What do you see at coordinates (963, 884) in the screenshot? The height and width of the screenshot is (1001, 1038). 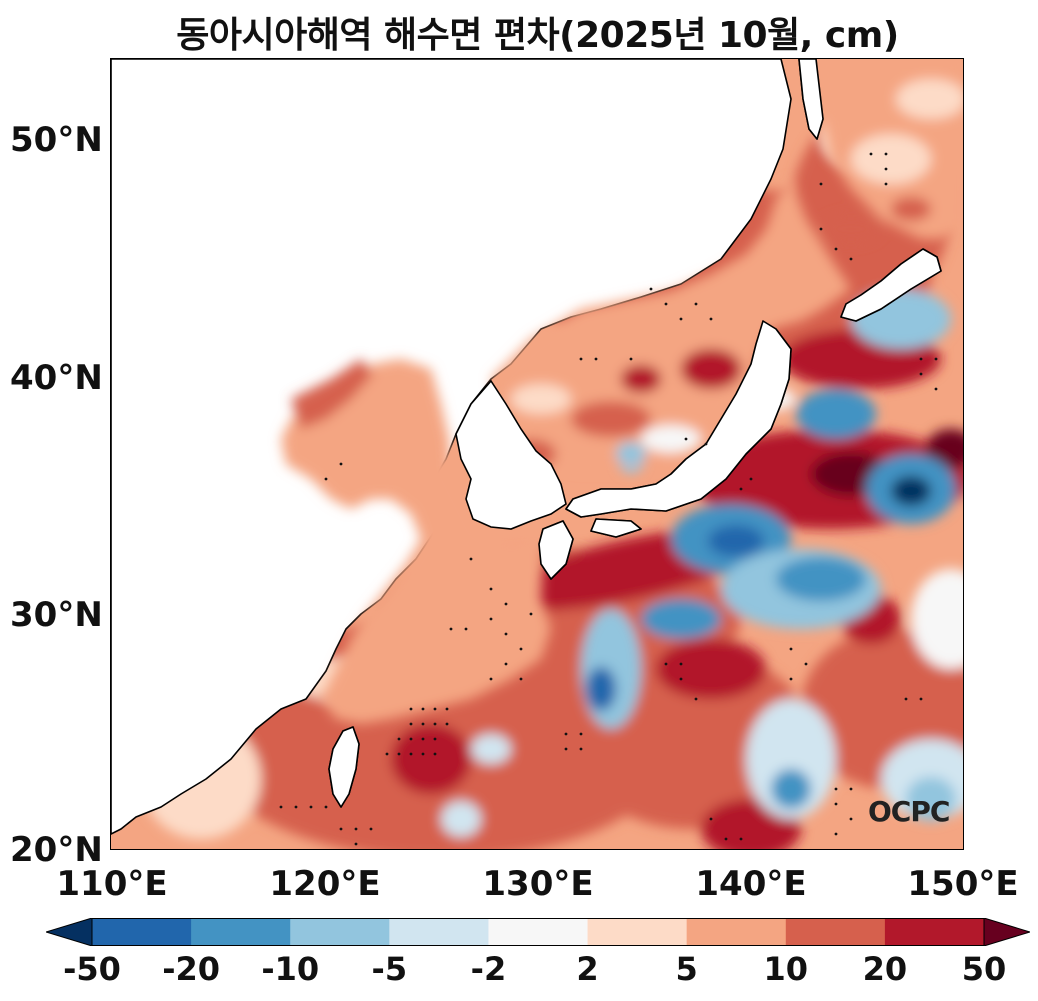 I see `lon-label-150e: 150°E` at bounding box center [963, 884].